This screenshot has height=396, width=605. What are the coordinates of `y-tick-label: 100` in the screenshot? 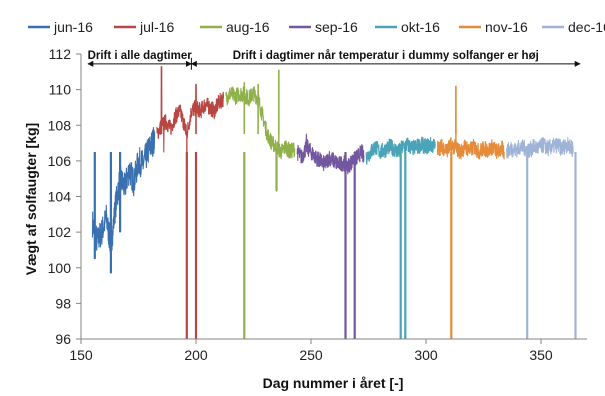 It's located at (60, 268).